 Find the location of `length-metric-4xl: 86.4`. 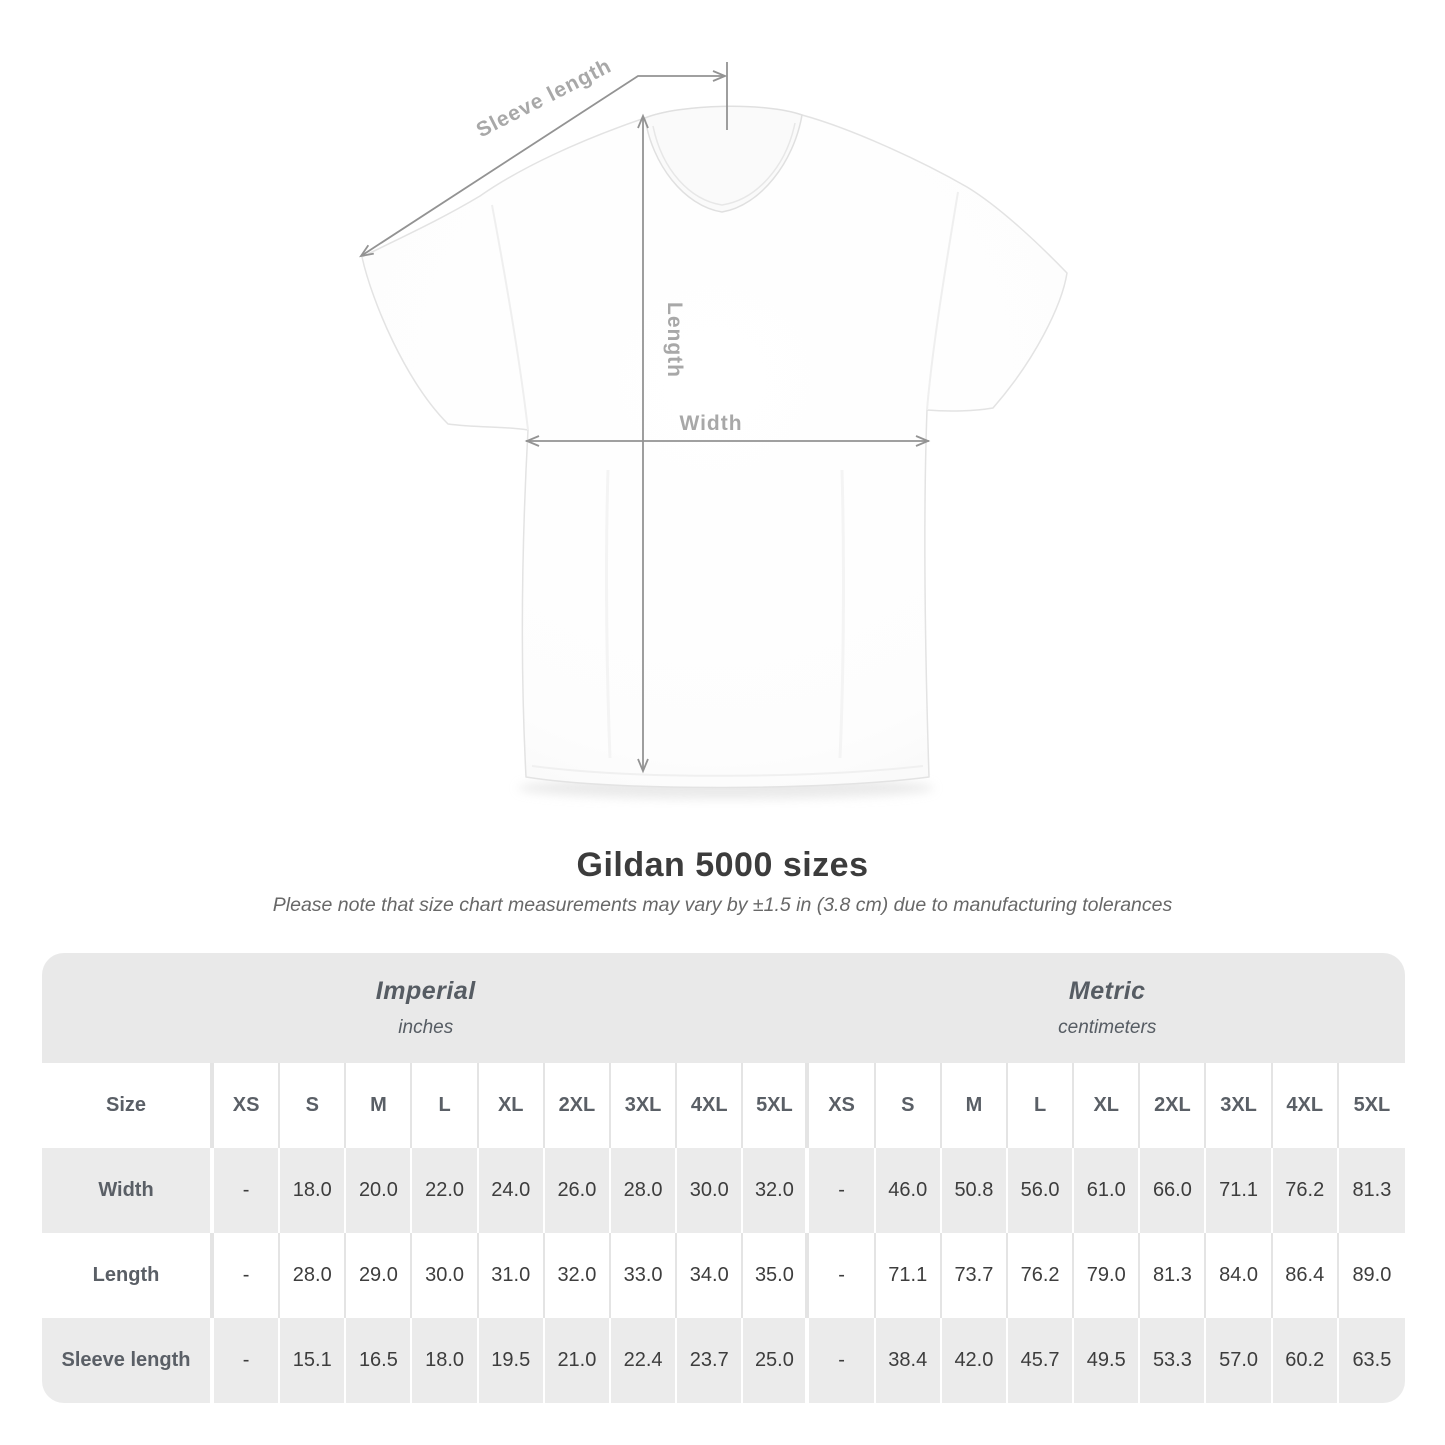

length-metric-4xl: 86.4 is located at coordinates (1305, 1275).